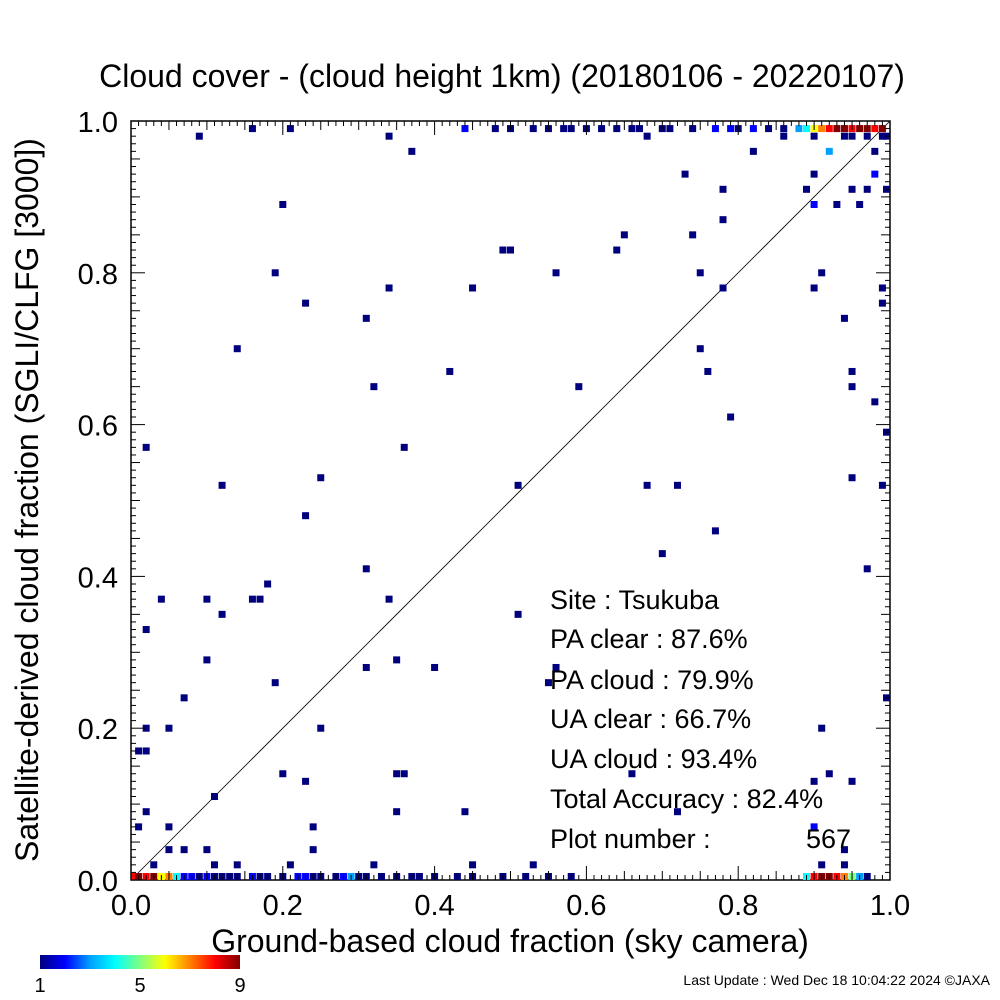  I want to click on y-tick-label: 1.0, so click(98, 123).